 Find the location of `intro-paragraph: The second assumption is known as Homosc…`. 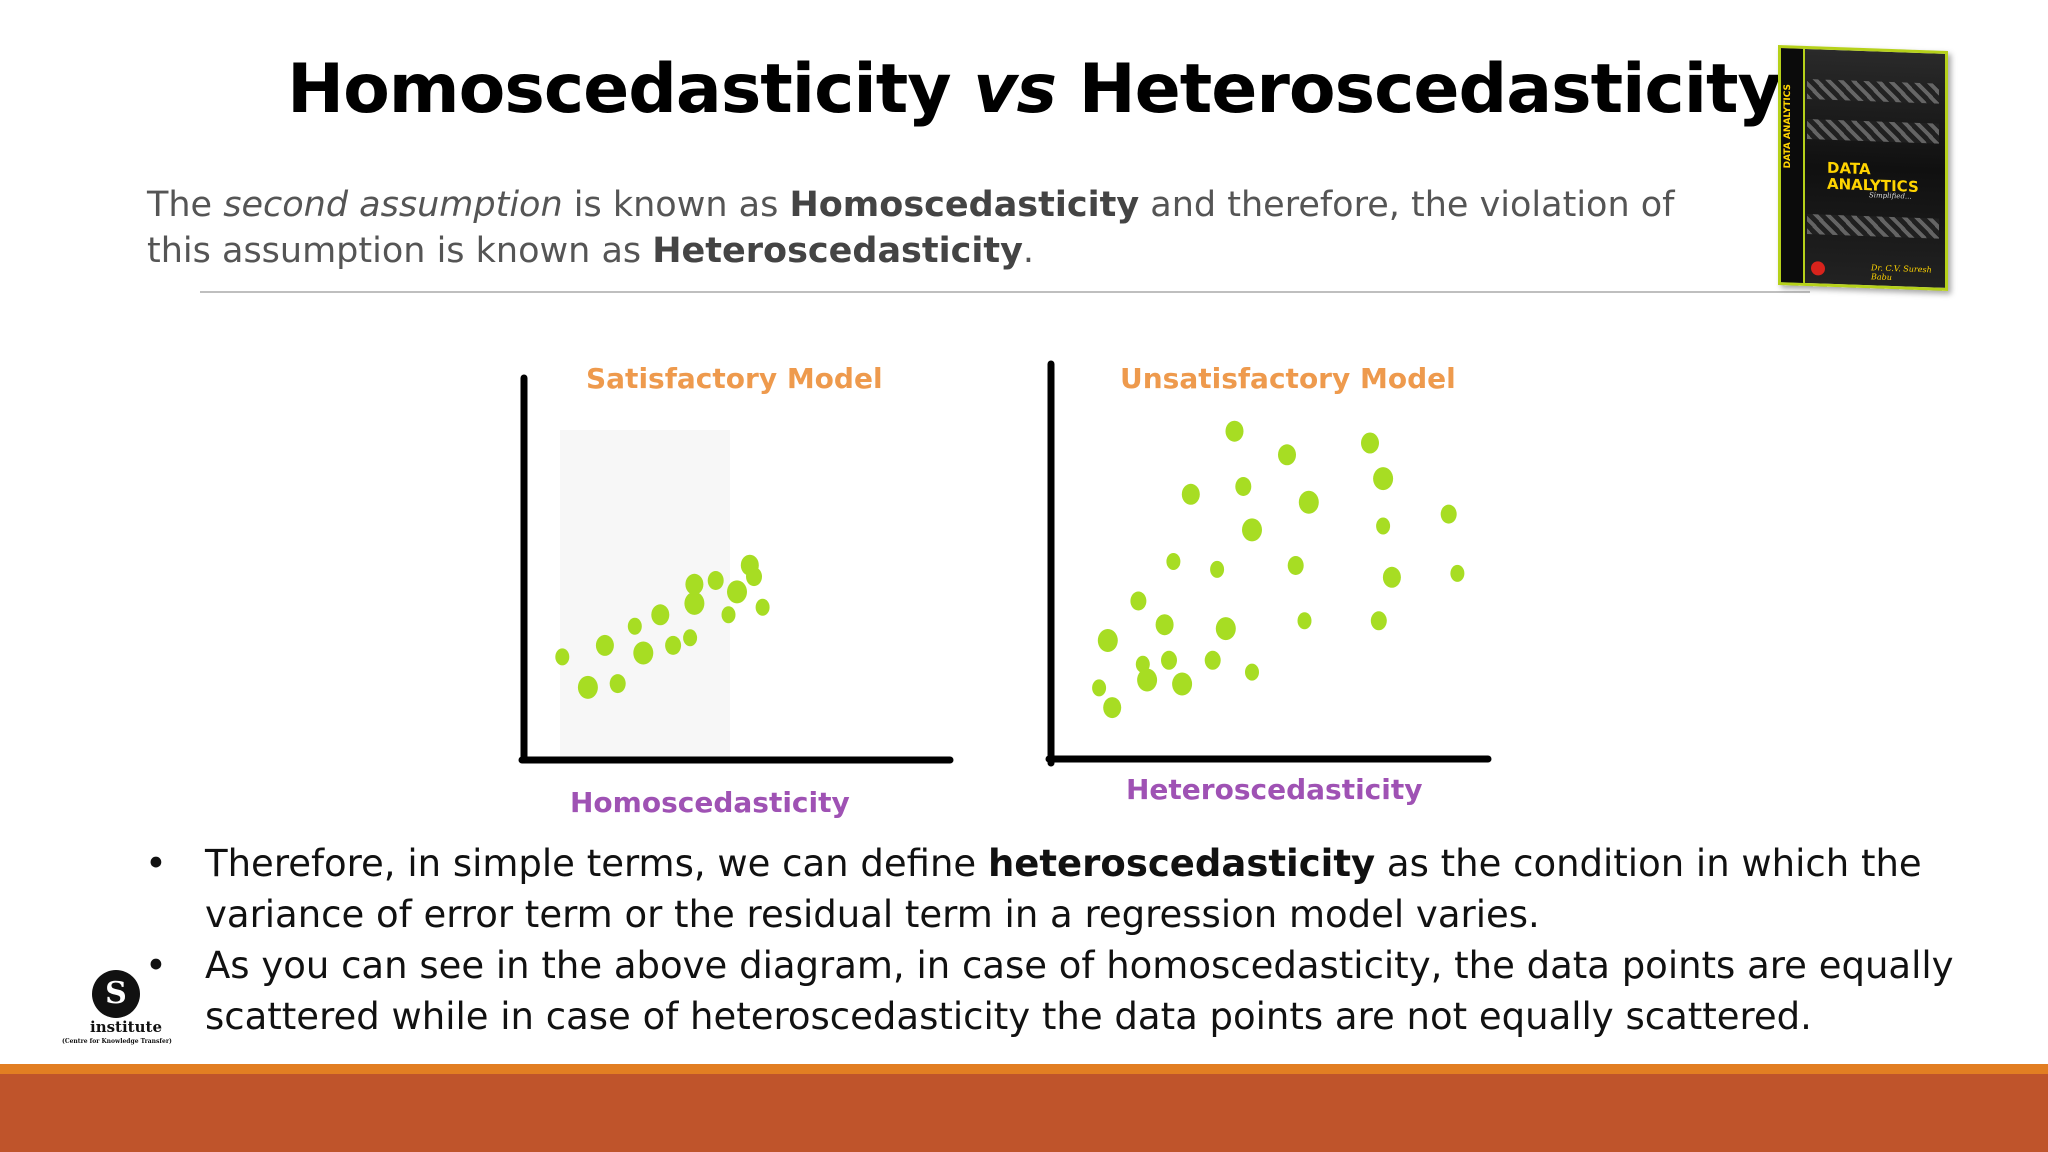

intro-paragraph: The second assumption is known as Homosc… is located at coordinates (927, 228).